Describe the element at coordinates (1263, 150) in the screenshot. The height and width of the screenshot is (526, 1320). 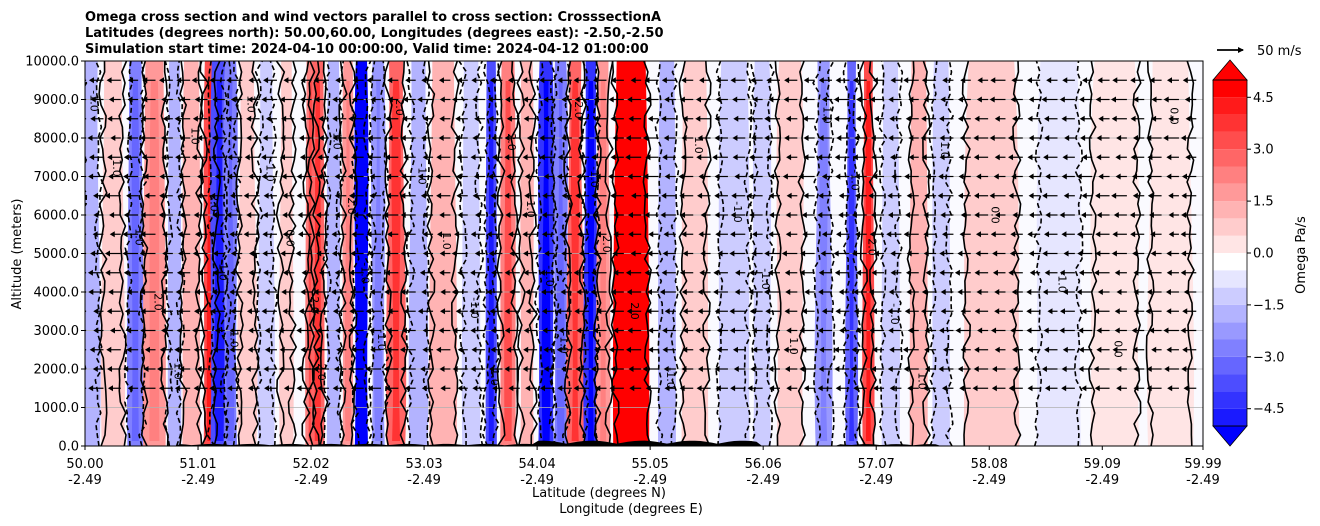
I see `colorbar-tick-label: 3.0` at that location.